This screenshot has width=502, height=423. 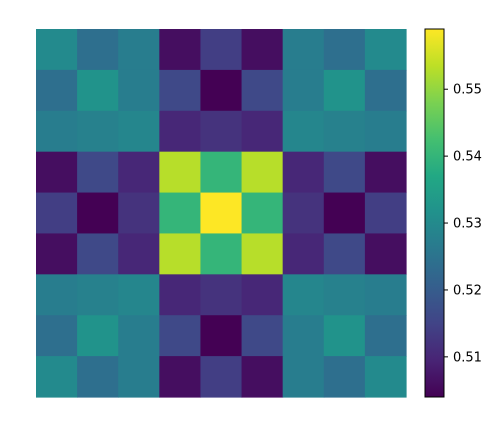 I want to click on colorbar-tick-label: 0.53, so click(x=467, y=224).